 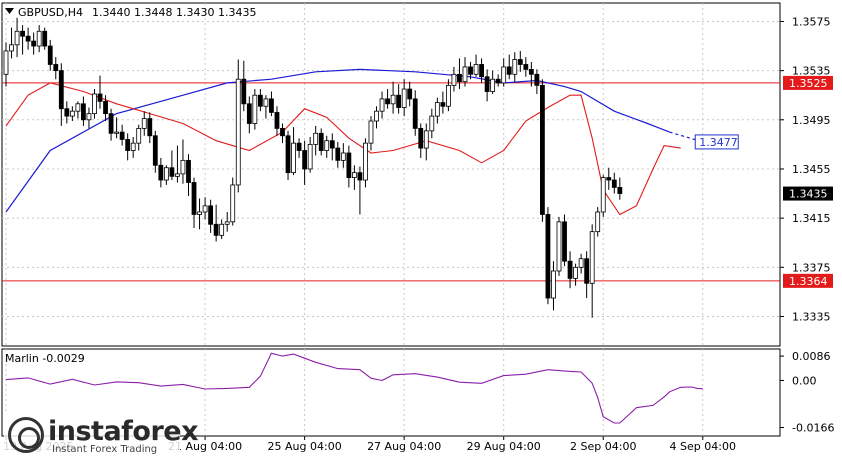 What do you see at coordinates (174, 12) in the screenshot?
I see `ohlc-readout: 1.3440 1.3448 1.3430 1.3435` at bounding box center [174, 12].